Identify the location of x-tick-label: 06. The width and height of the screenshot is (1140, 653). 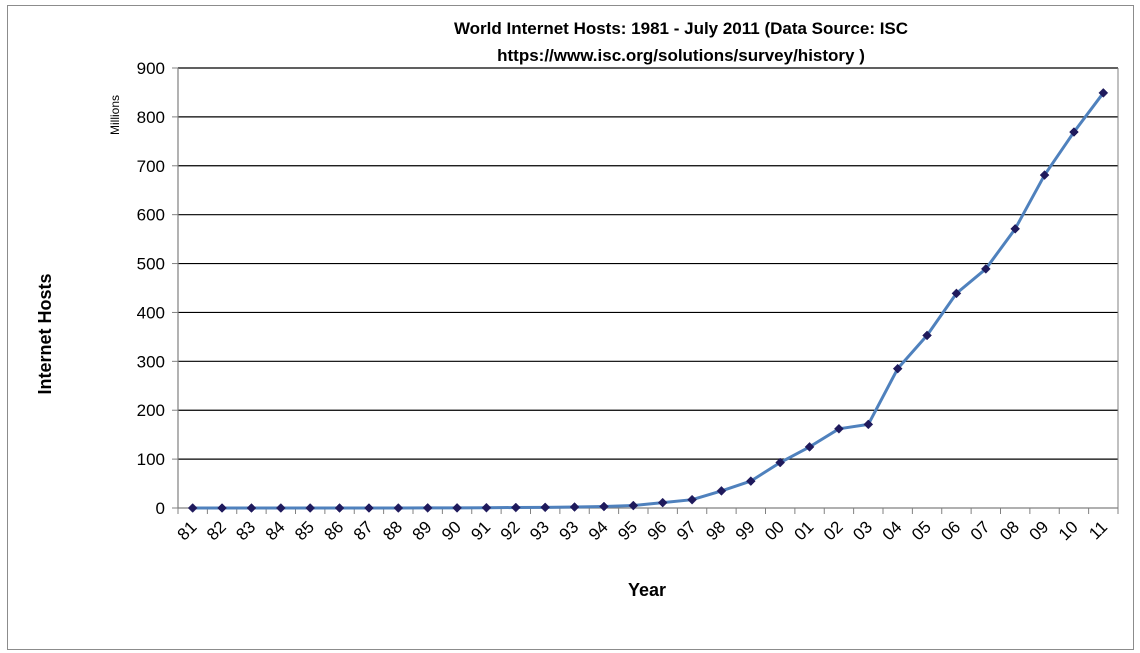
(950, 530).